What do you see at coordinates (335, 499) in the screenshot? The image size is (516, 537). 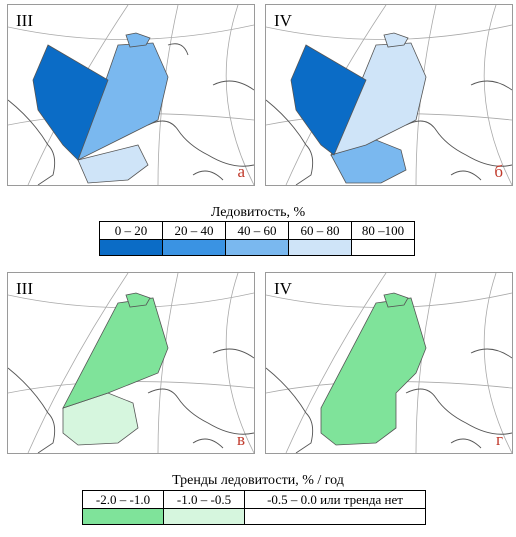 I see `trend-class-label: -0.5 – 0.0 или тренда нет` at bounding box center [335, 499].